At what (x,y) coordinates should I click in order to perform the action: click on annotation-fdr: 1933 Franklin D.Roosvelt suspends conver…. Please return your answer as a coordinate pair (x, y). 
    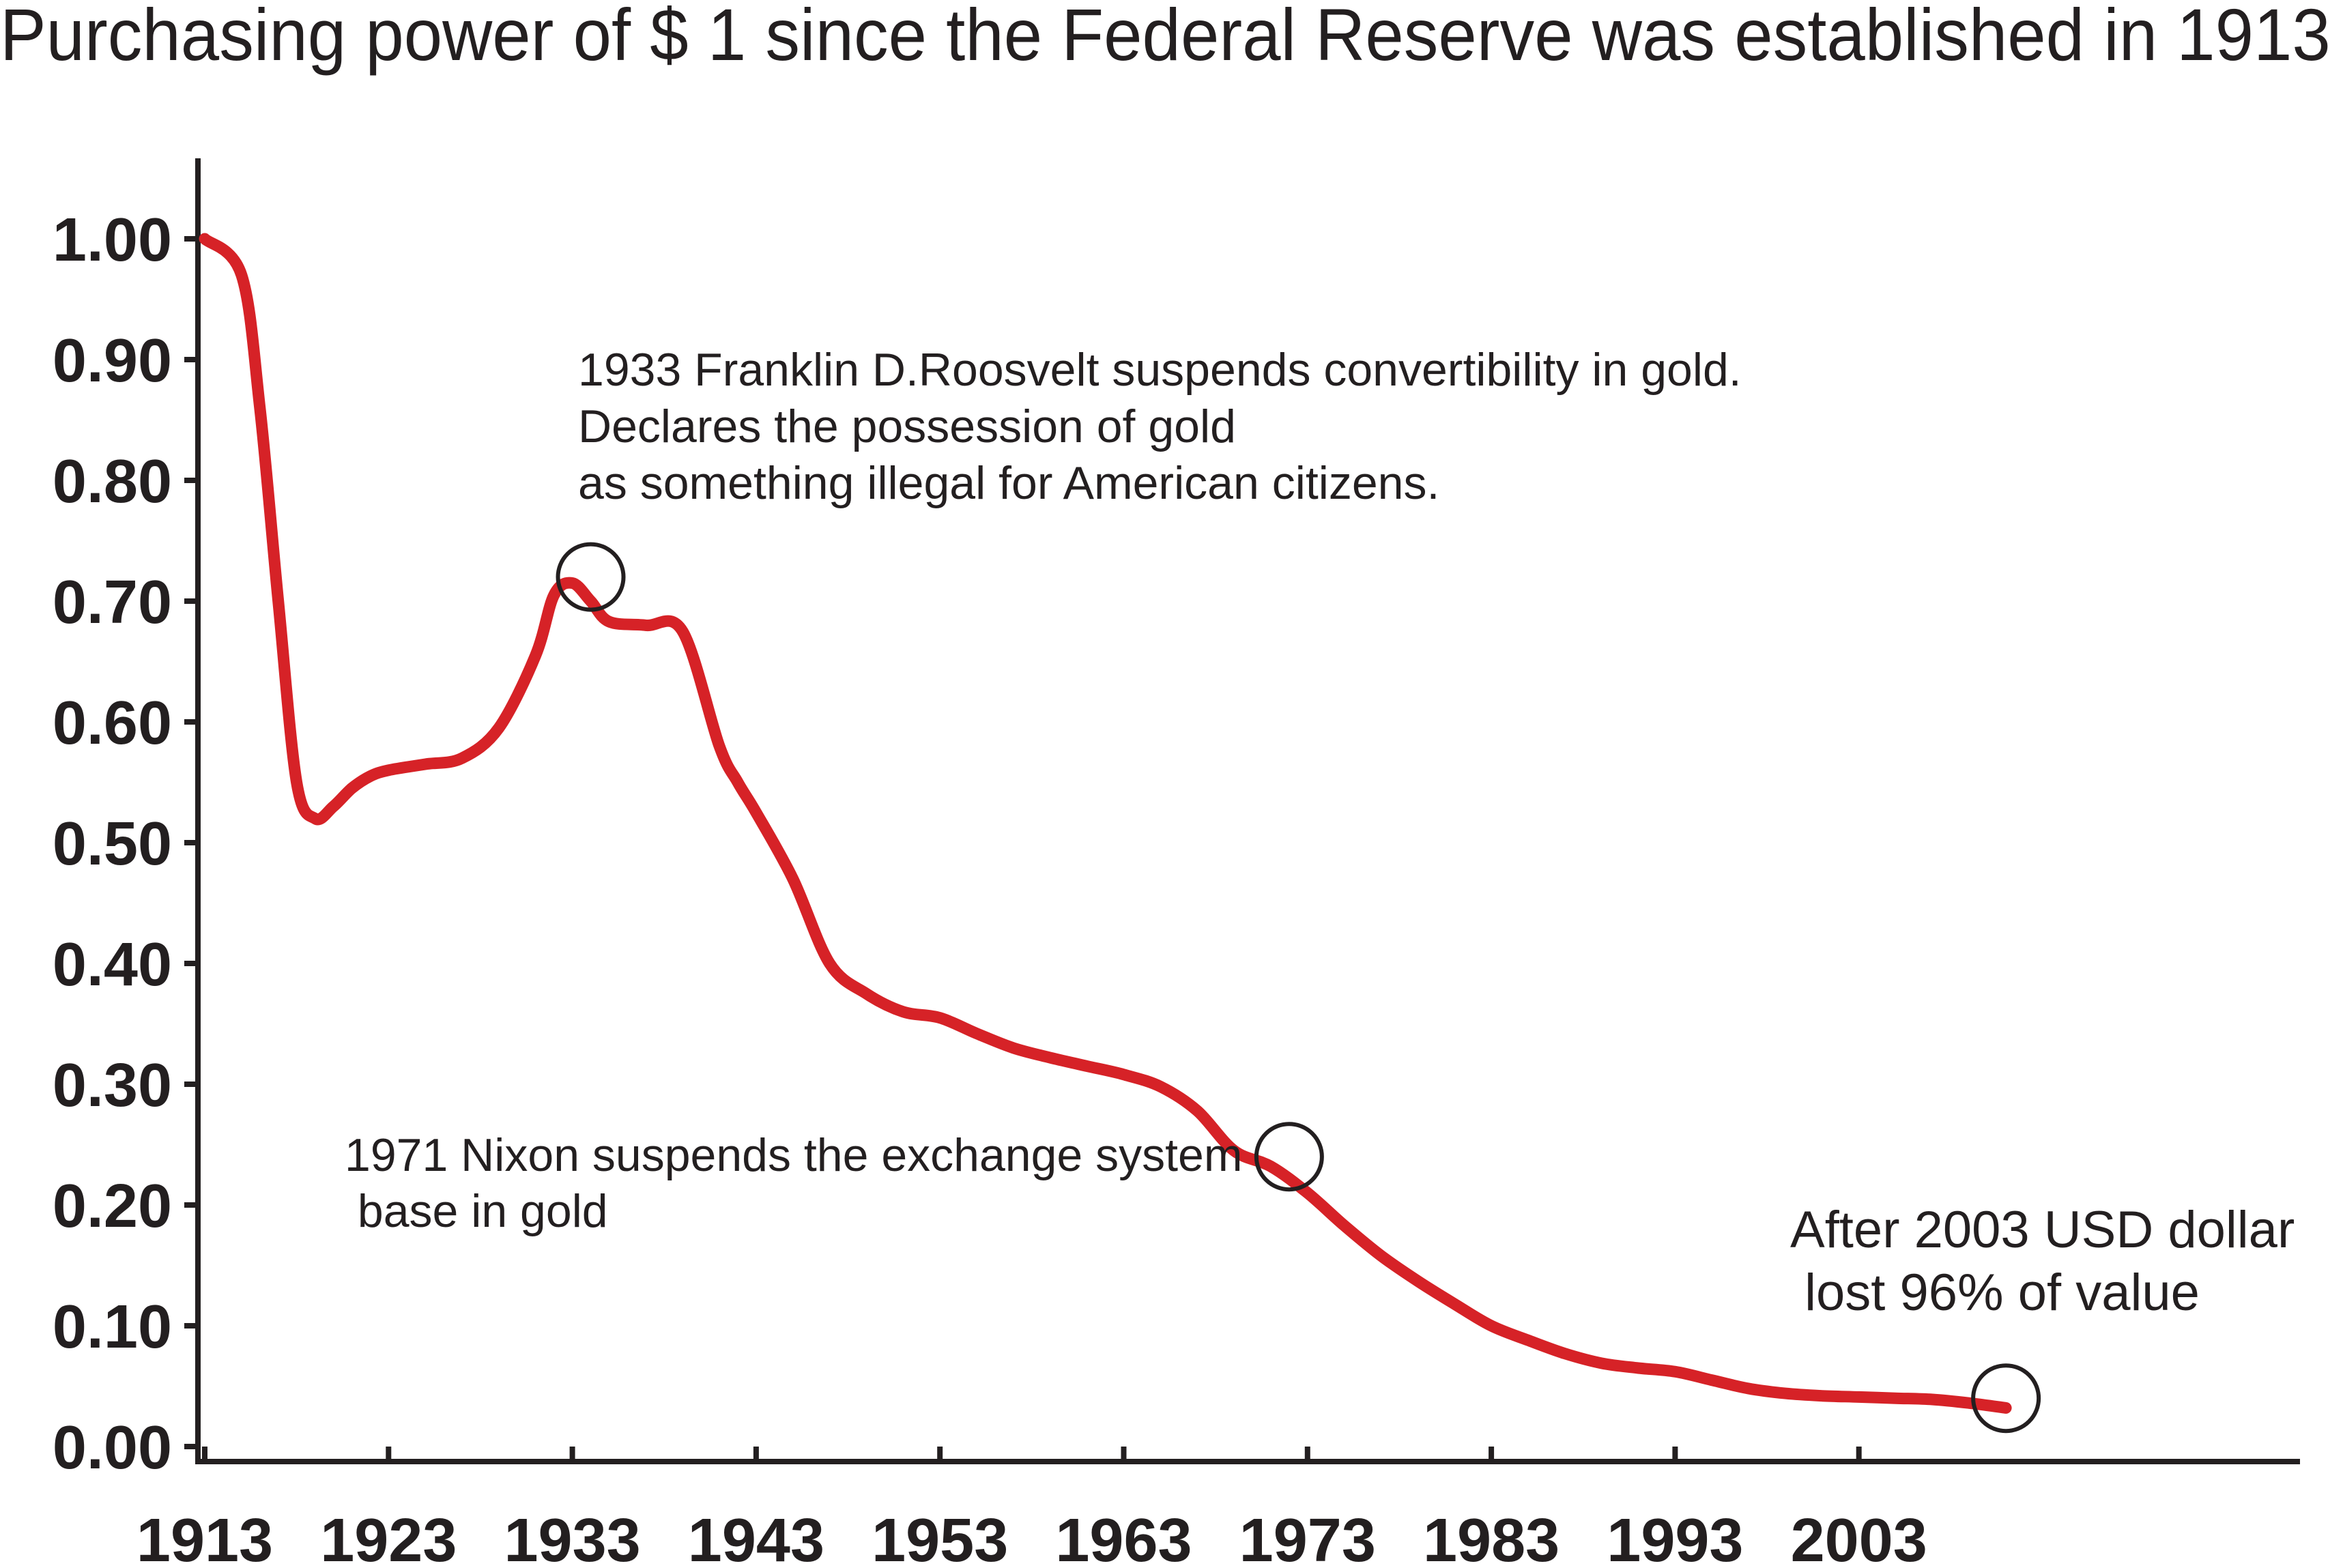
    Looking at the image, I should click on (1166, 426).